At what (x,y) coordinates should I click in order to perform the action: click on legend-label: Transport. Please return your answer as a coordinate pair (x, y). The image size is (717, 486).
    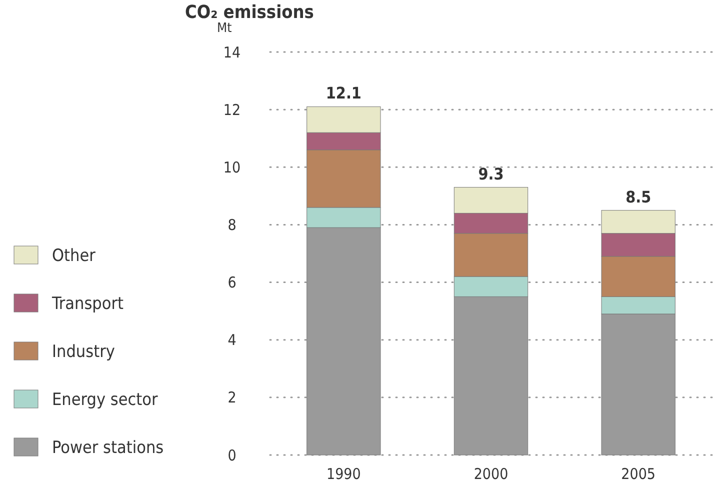
    Looking at the image, I should click on (87, 304).